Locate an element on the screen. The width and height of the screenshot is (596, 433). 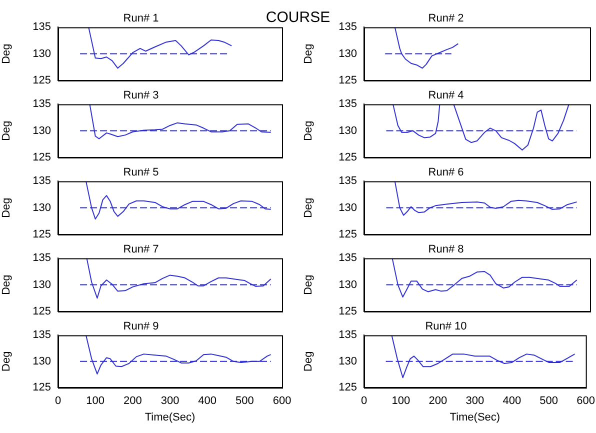
chart-title: Run# 2 is located at coordinates (446, 18).